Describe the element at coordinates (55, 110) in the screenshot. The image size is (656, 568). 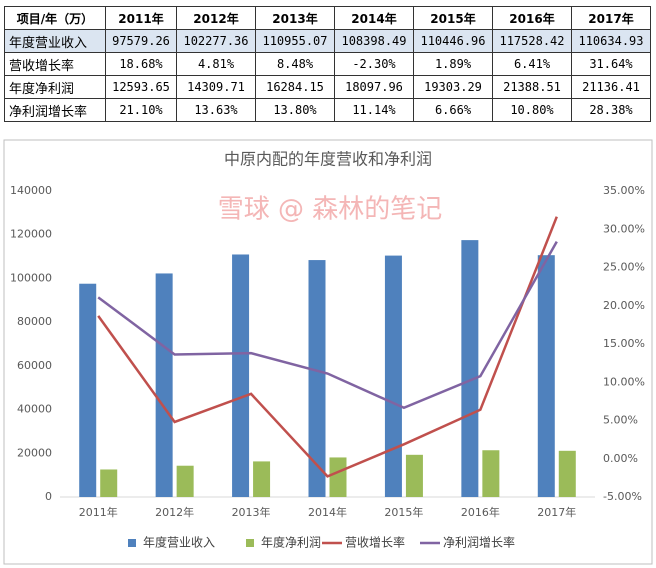
I see `table-cell: 净利润增长率` at that location.